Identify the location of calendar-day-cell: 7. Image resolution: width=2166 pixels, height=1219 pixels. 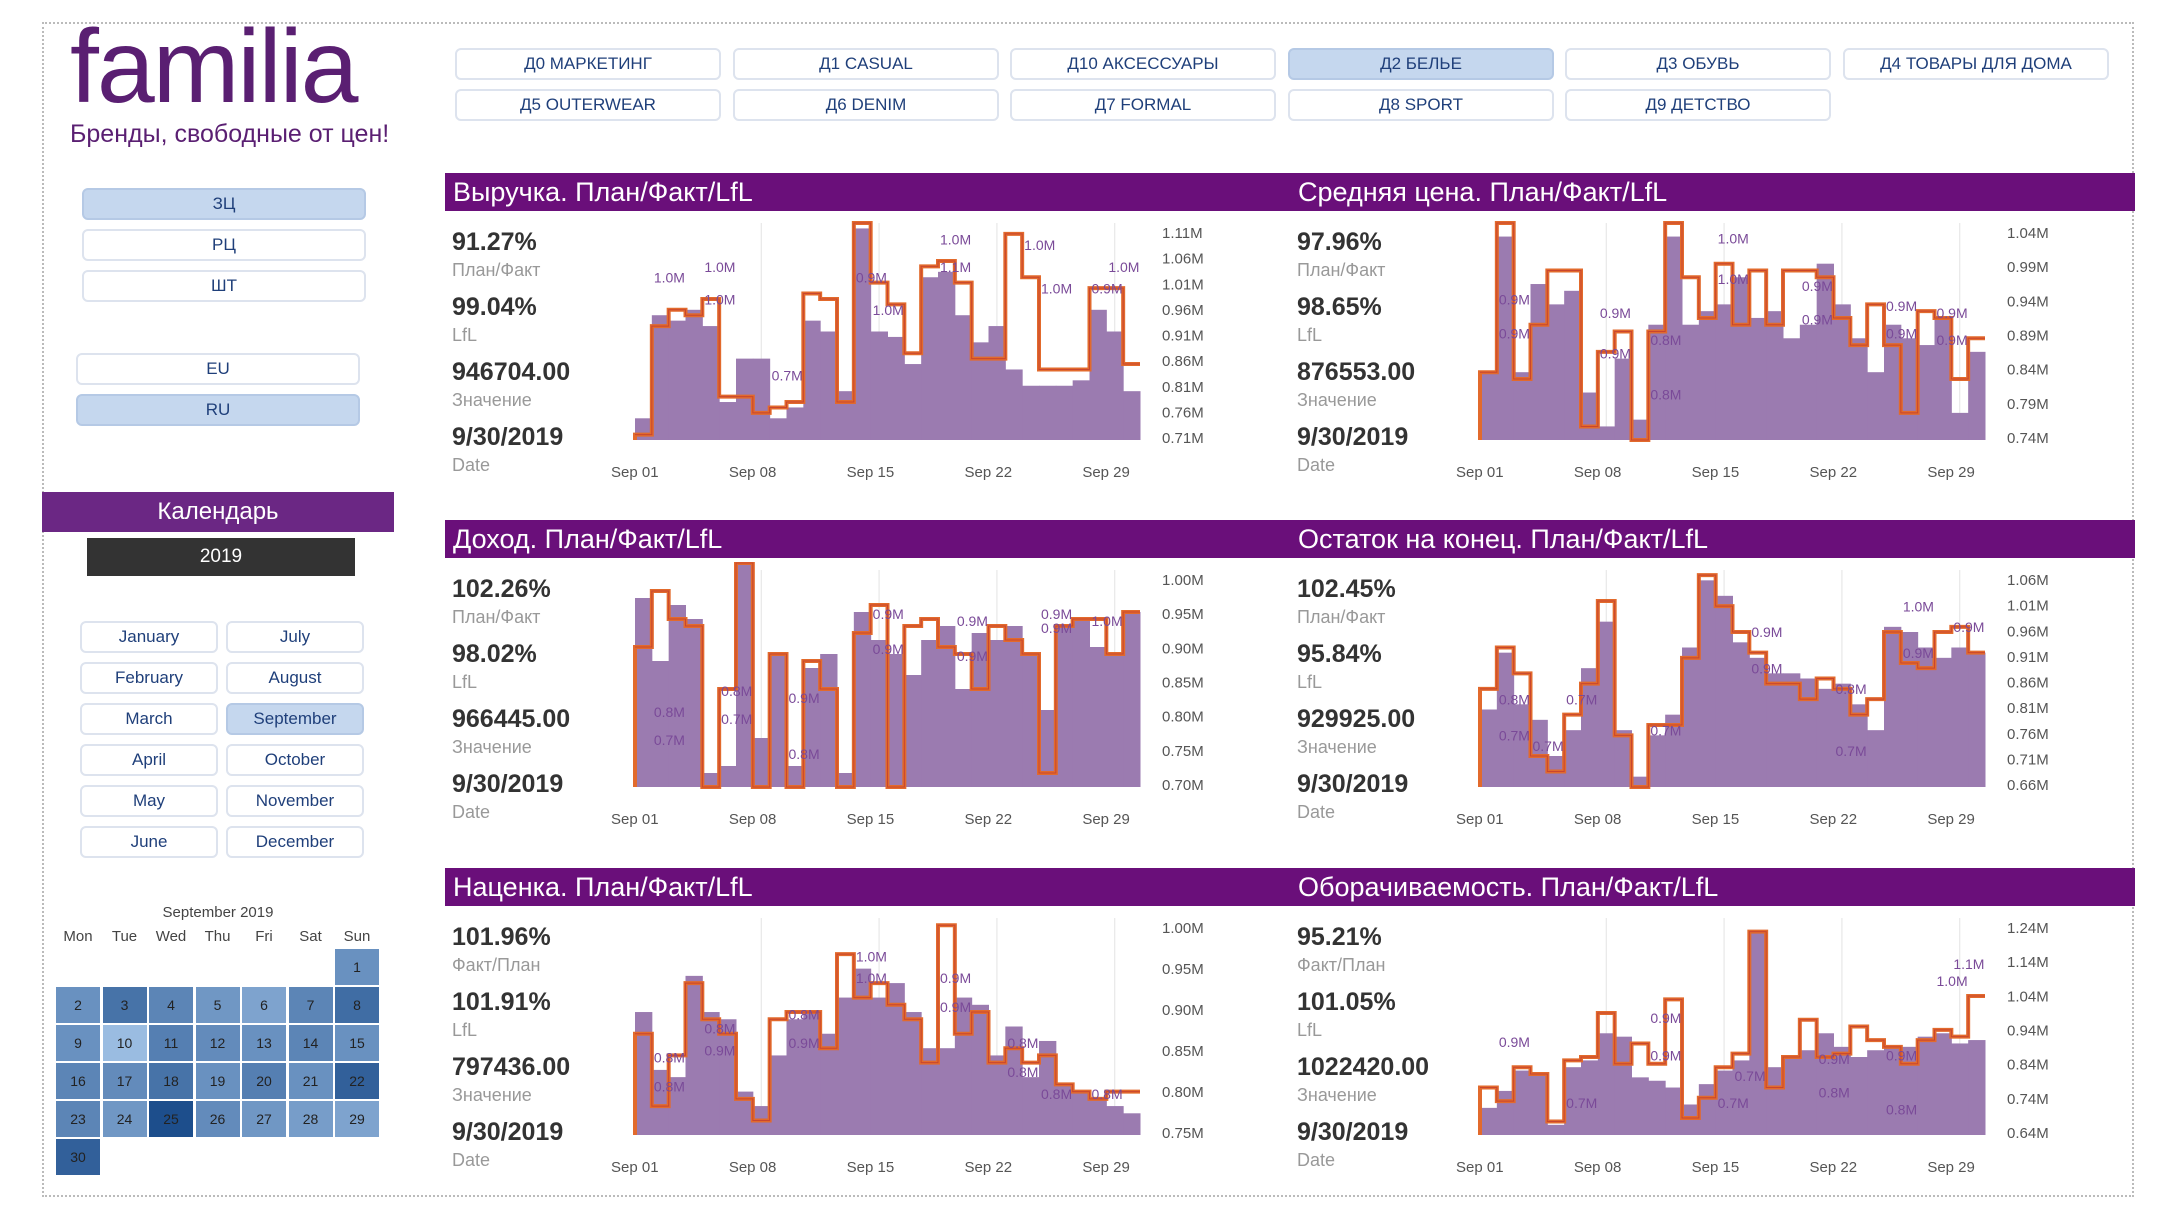
(310, 1005).